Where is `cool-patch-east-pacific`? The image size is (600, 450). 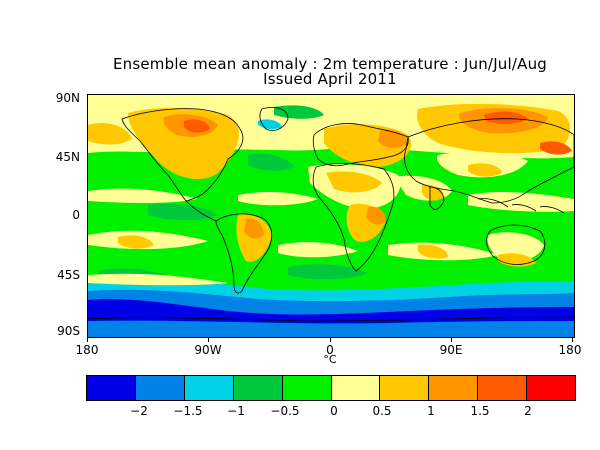 cool-patch-east-pacific is located at coordinates (183, 212).